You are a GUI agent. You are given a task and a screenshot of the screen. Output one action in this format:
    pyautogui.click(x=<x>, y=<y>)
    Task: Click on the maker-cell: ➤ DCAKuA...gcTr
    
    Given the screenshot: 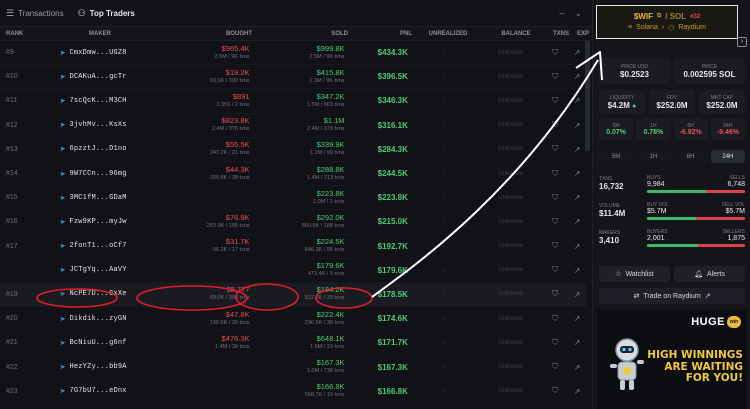 What is the action you would take?
    pyautogui.click(x=99, y=77)
    